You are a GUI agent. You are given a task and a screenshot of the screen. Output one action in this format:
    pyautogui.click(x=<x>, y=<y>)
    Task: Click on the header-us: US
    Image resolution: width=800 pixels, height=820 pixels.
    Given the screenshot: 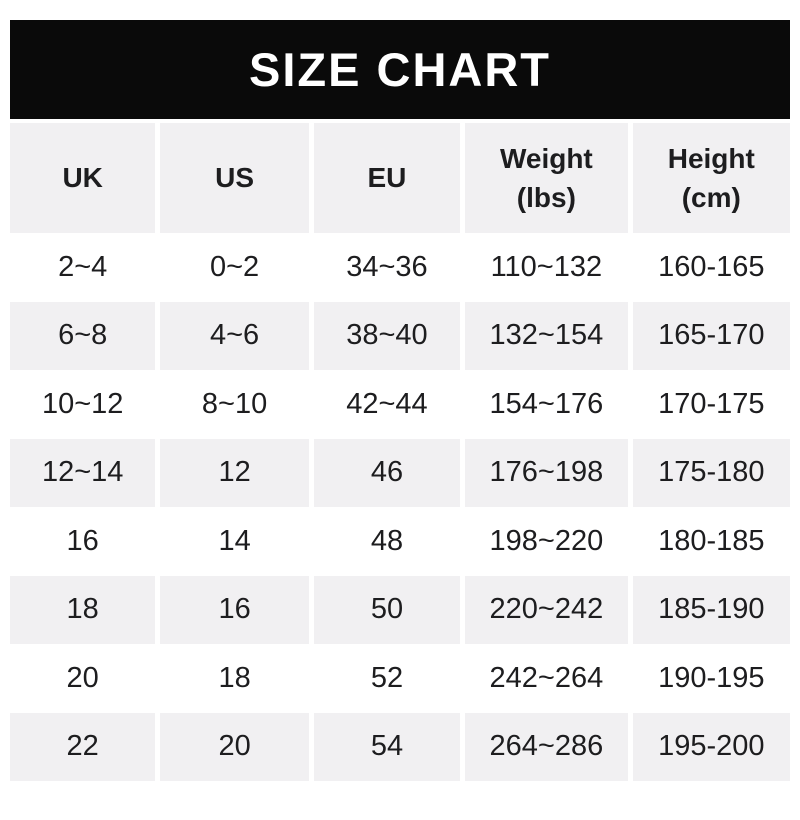 What is the action you would take?
    pyautogui.click(x=234, y=178)
    